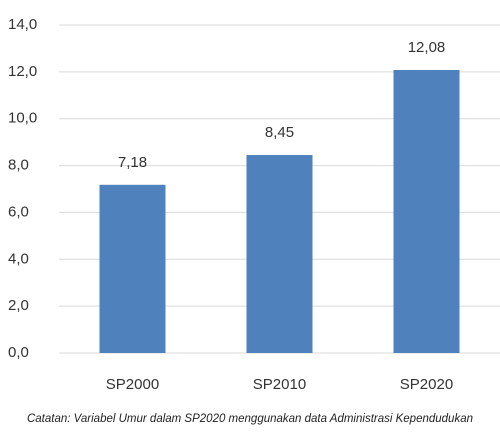 The width and height of the screenshot is (500, 432). What do you see at coordinates (18, 305) in the screenshot?
I see `y-tick-label: 2,0` at bounding box center [18, 305].